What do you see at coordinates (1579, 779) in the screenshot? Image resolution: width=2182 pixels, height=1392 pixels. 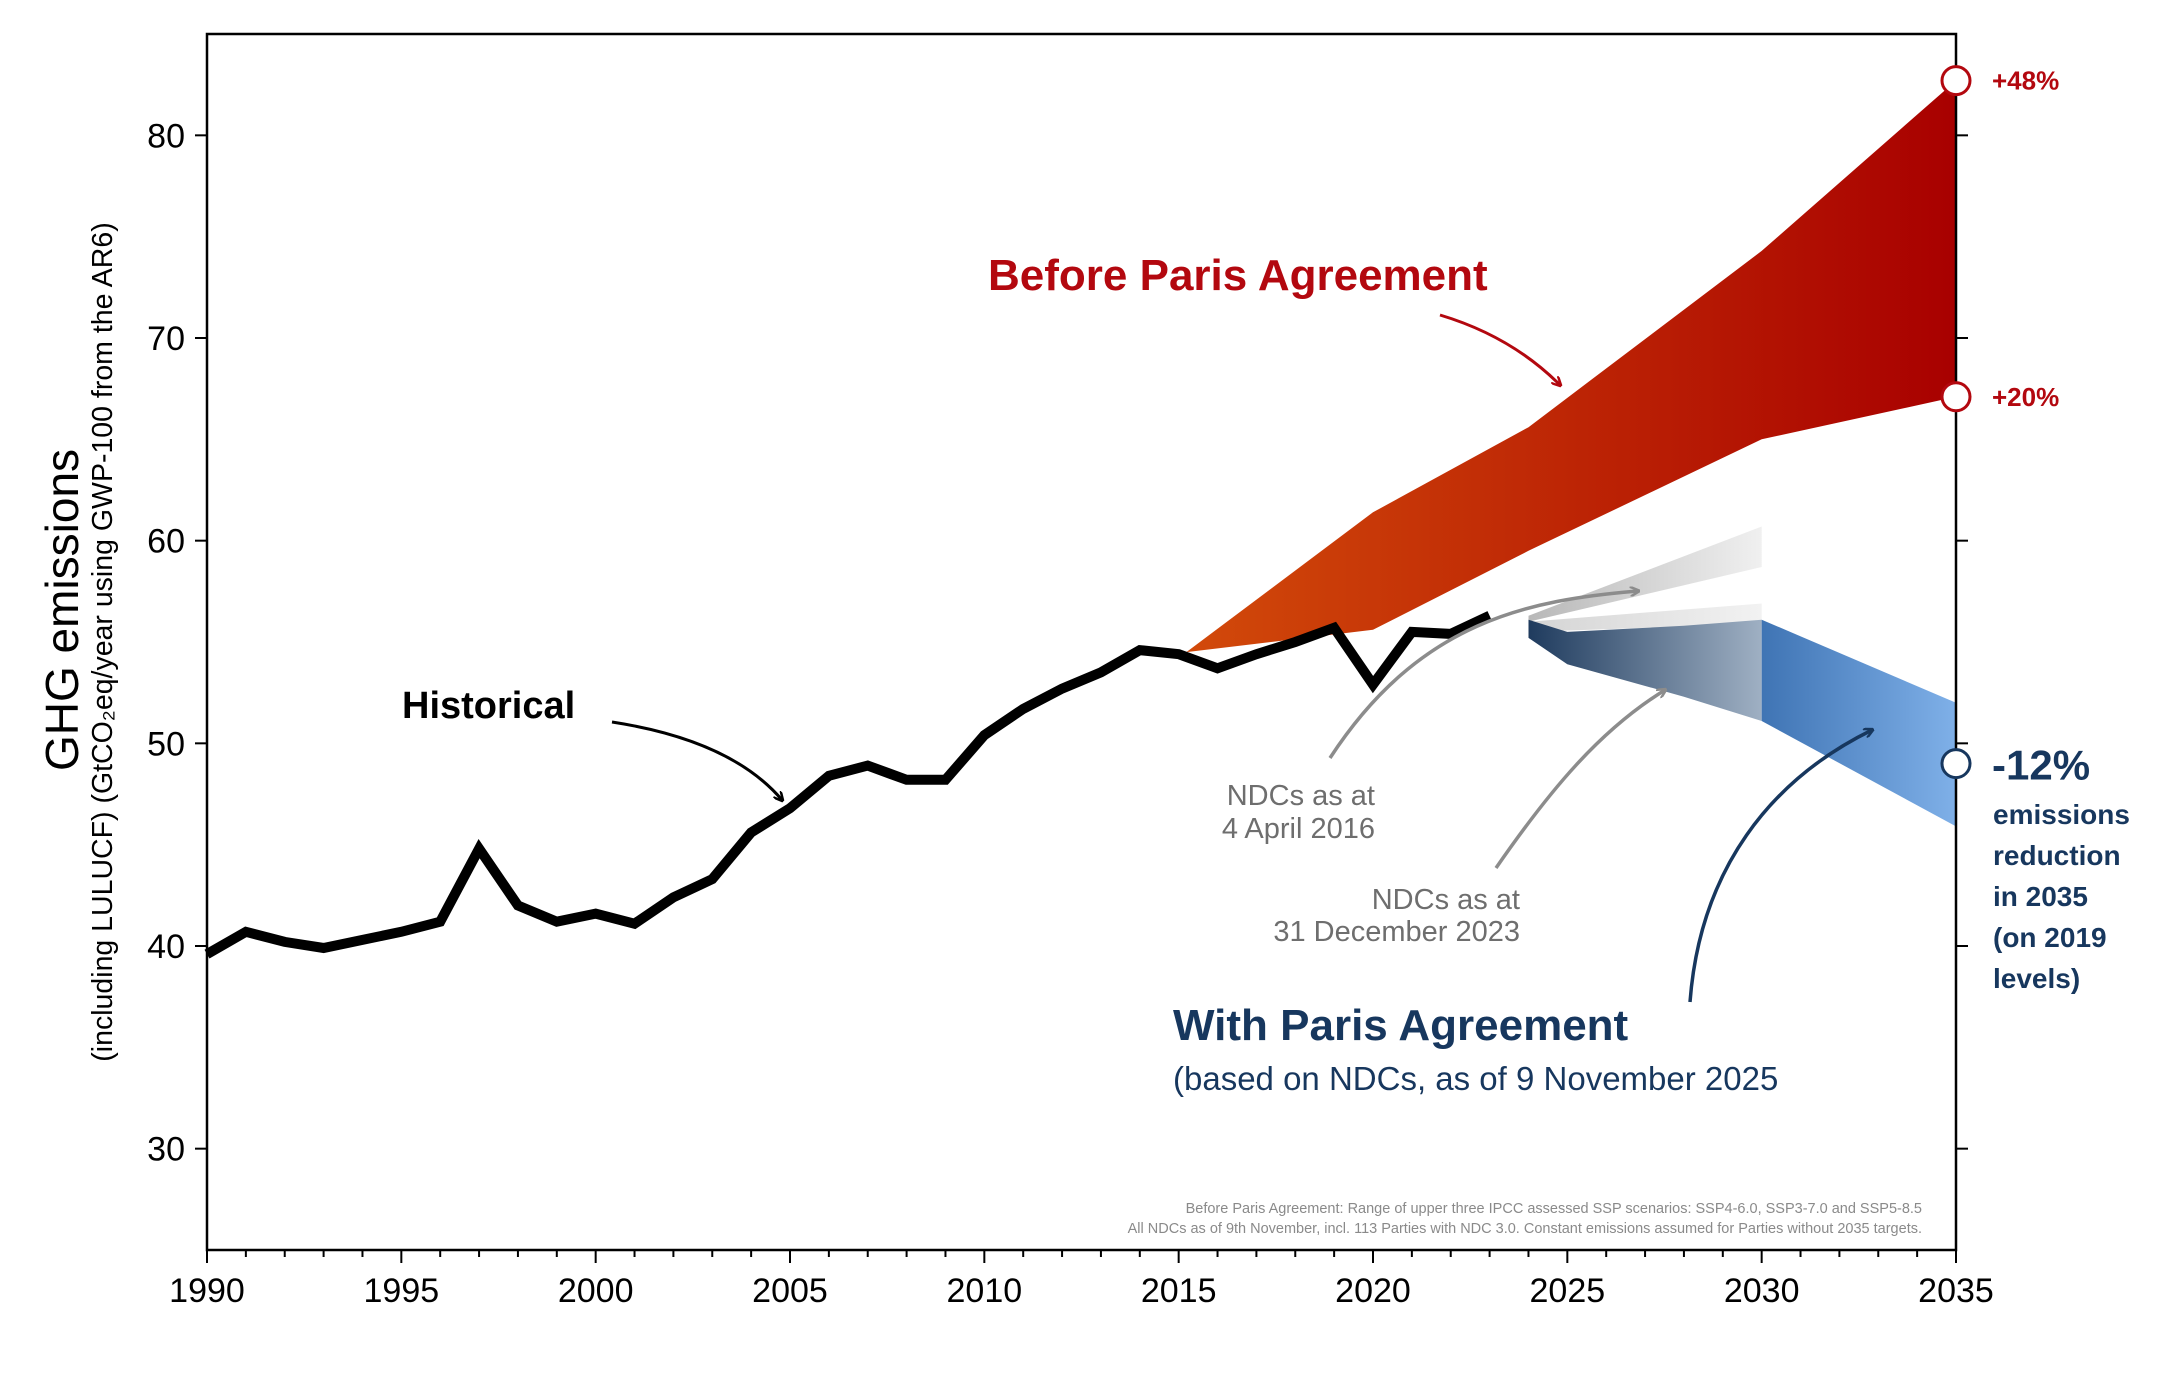 I see `ndc2023-arrow` at bounding box center [1579, 779].